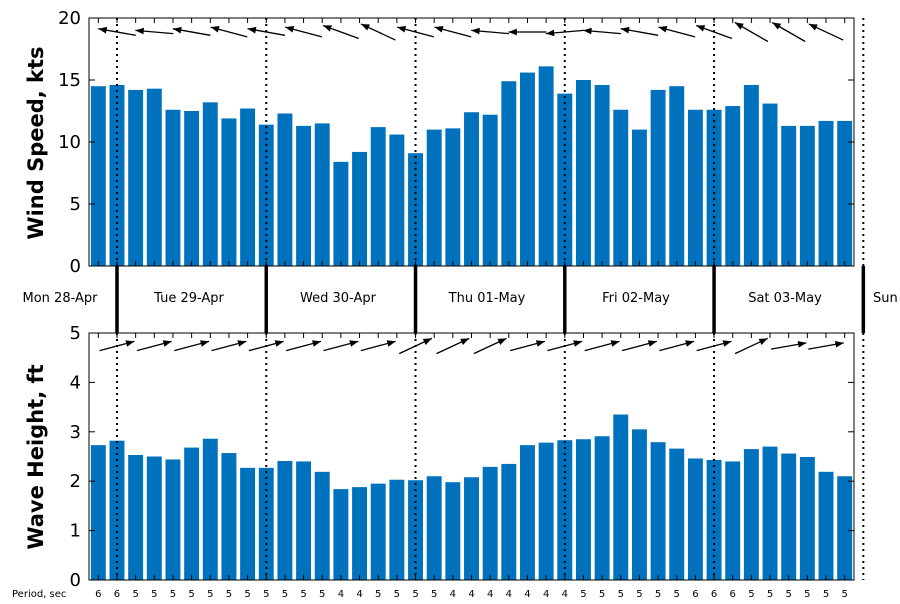 This screenshot has width=900, height=604. What do you see at coordinates (75, 580) in the screenshot?
I see `wave-ytick-label: 0` at bounding box center [75, 580].